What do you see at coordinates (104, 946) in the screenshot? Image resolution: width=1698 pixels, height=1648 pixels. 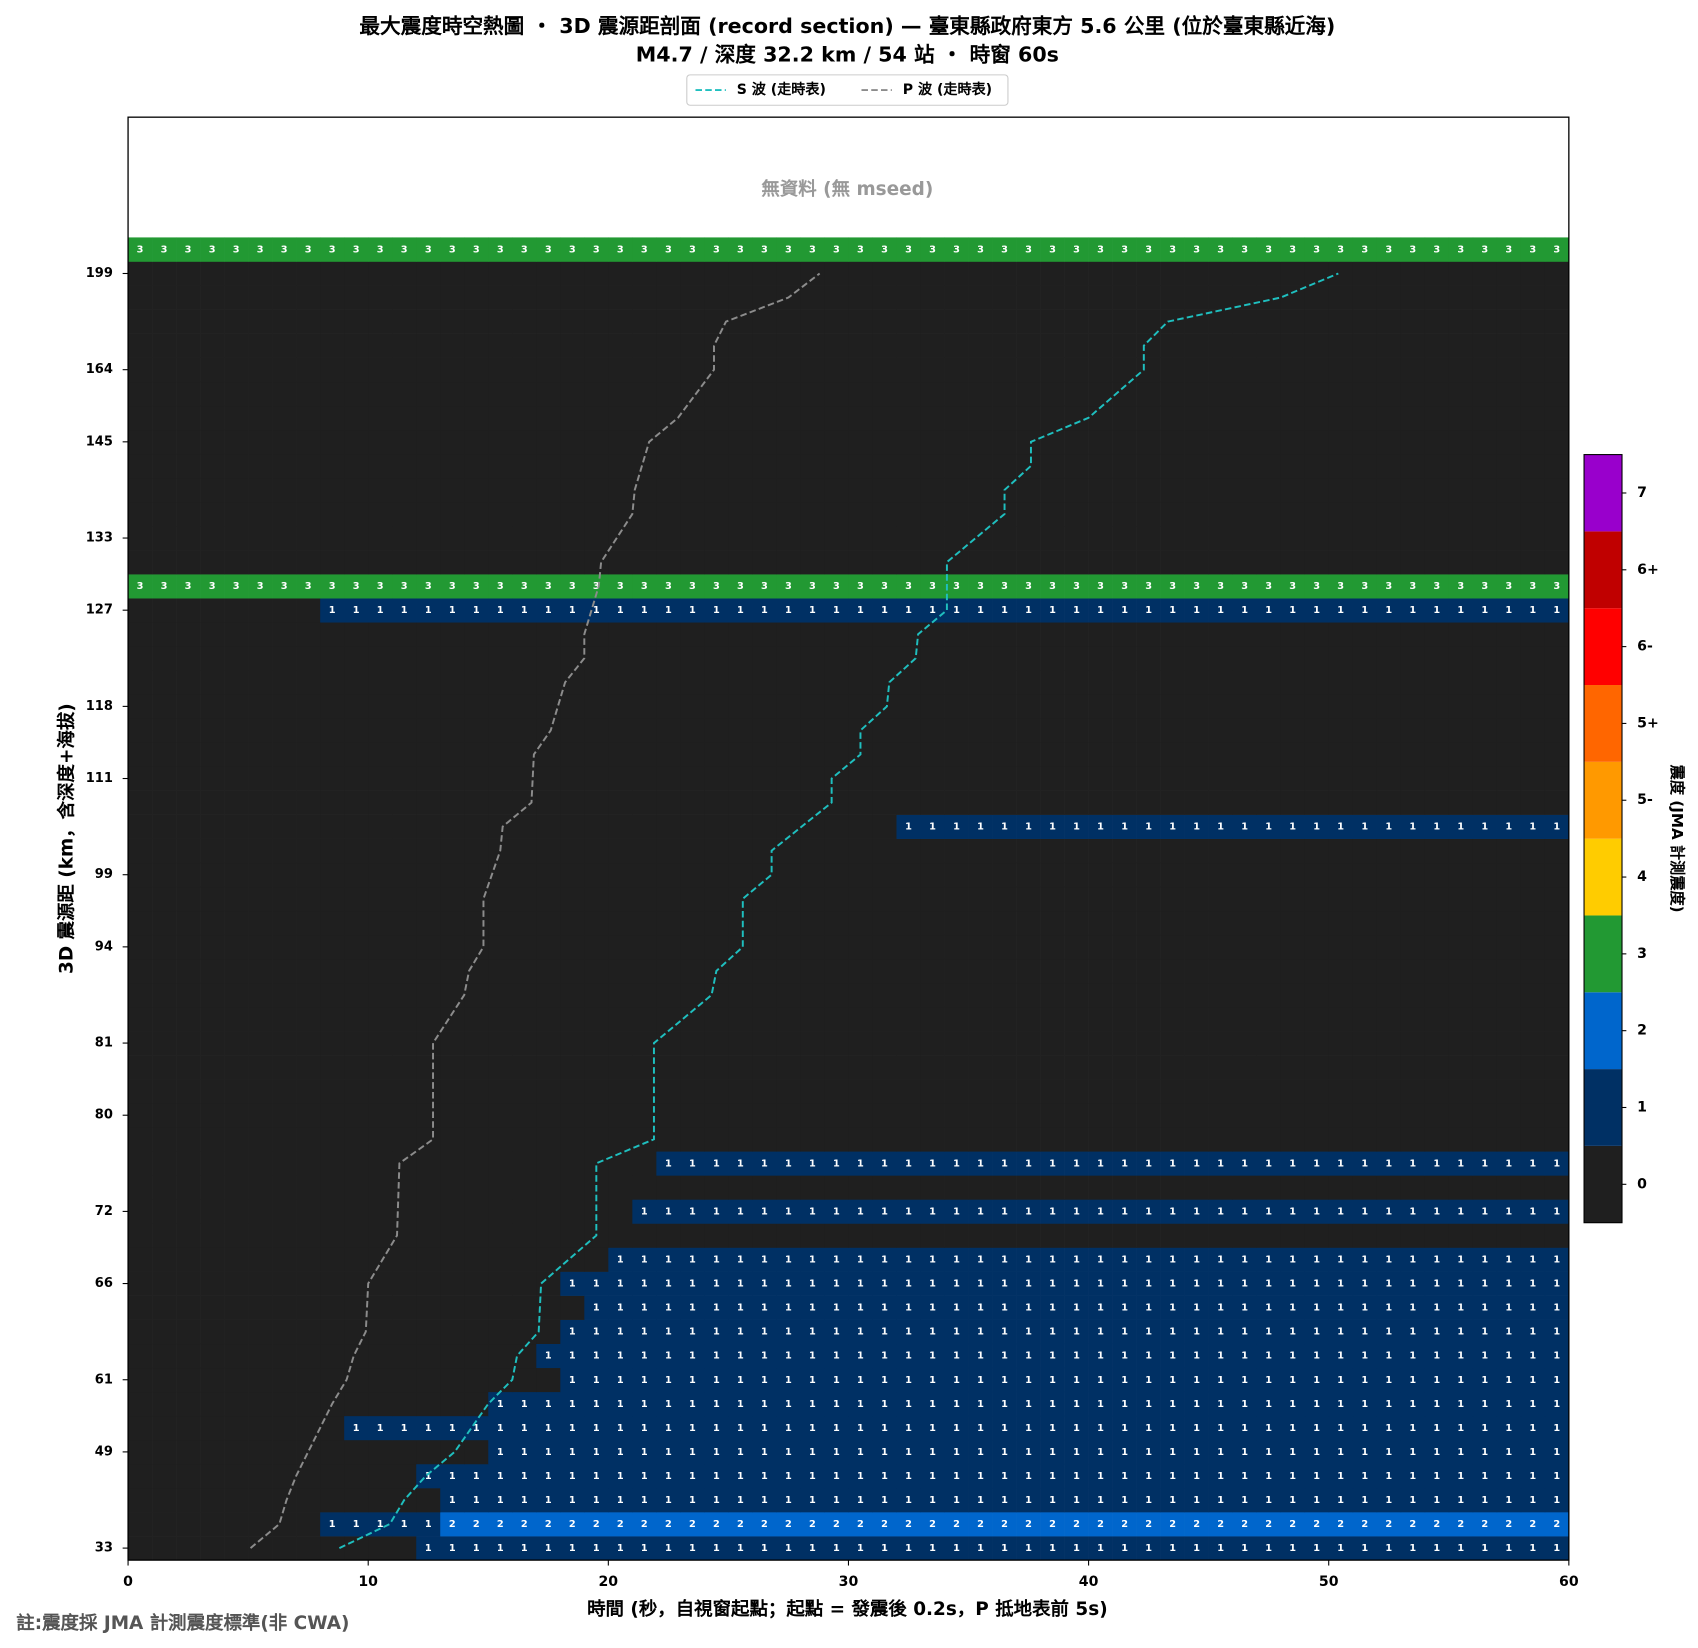 I see `y-tick-label: 94` at bounding box center [104, 946].